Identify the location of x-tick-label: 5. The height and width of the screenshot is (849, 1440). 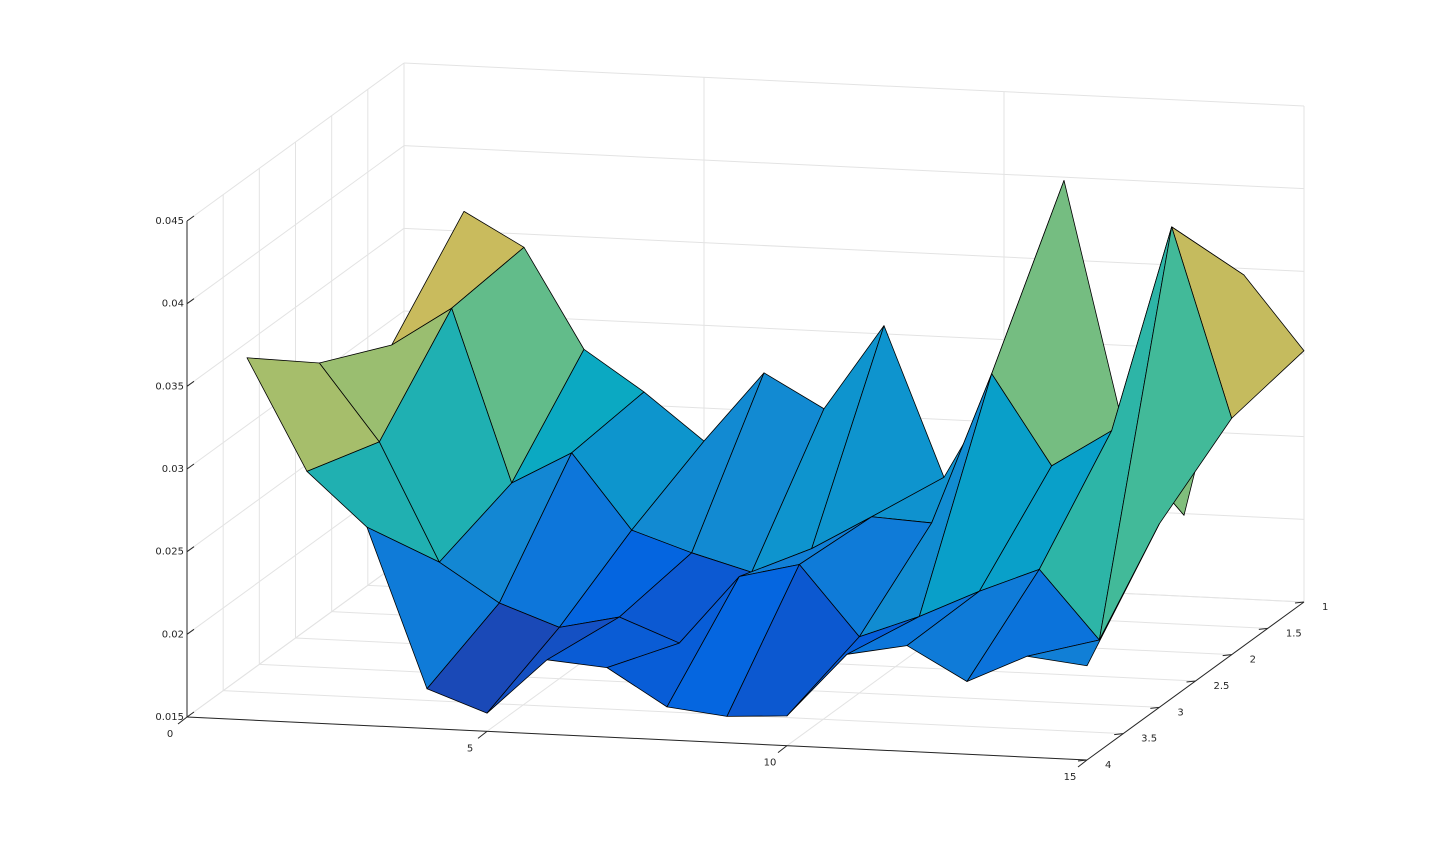
(470, 748).